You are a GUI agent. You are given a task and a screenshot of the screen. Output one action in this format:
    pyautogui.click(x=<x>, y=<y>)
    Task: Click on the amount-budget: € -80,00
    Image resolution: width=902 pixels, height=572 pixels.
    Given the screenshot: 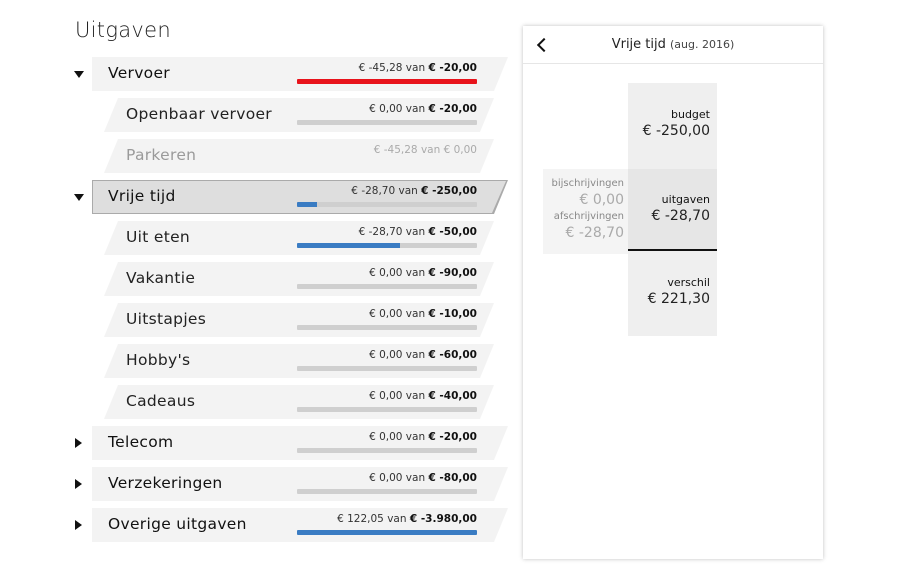 What is the action you would take?
    pyautogui.click(x=452, y=478)
    